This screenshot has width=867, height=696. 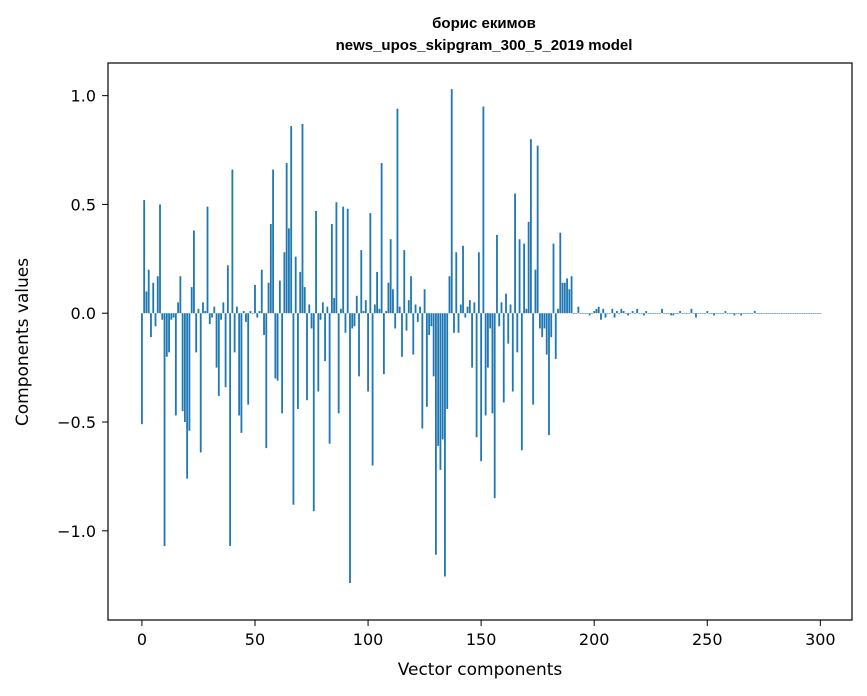 I want to click on x-tick-label: 50, so click(x=255, y=639).